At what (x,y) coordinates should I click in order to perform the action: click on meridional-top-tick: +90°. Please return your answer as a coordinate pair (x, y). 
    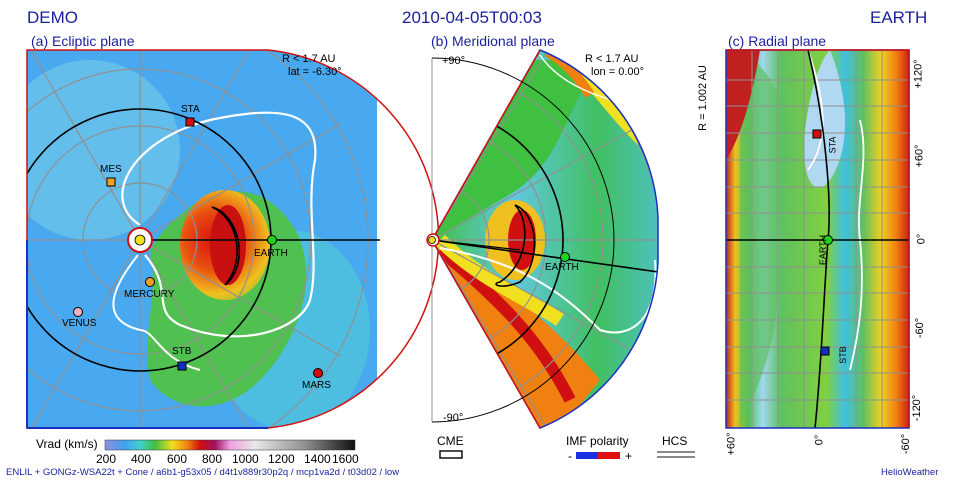
    Looking at the image, I should click on (454, 61).